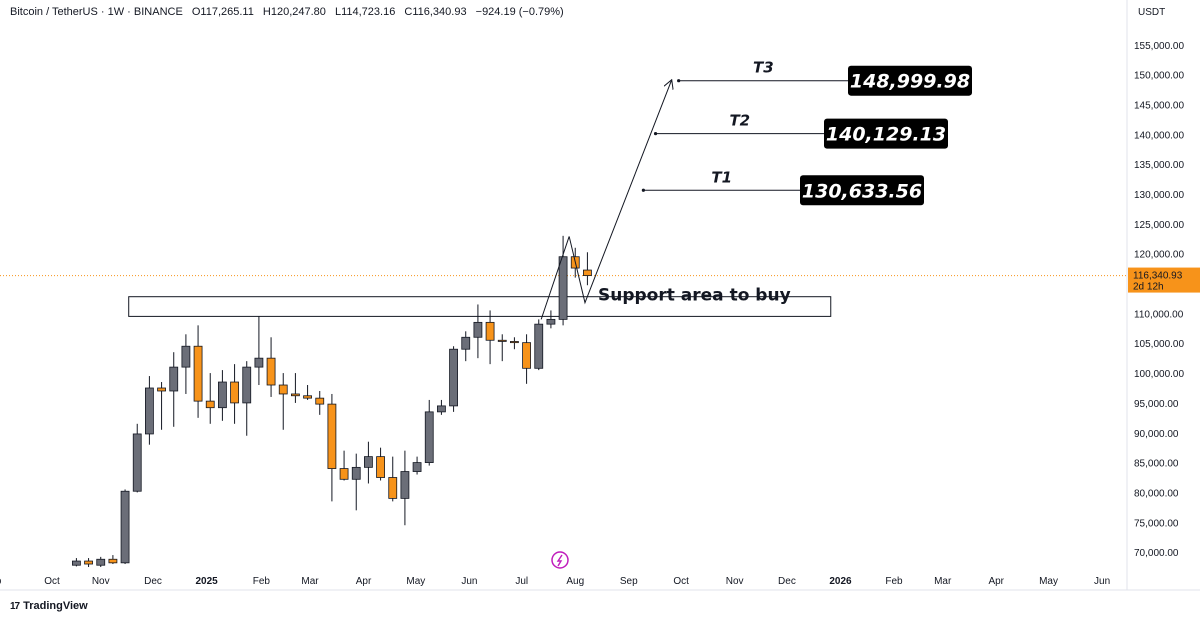 The height and width of the screenshot is (622, 1200). I want to click on ohlc-open: O117,265.11, so click(222, 12).